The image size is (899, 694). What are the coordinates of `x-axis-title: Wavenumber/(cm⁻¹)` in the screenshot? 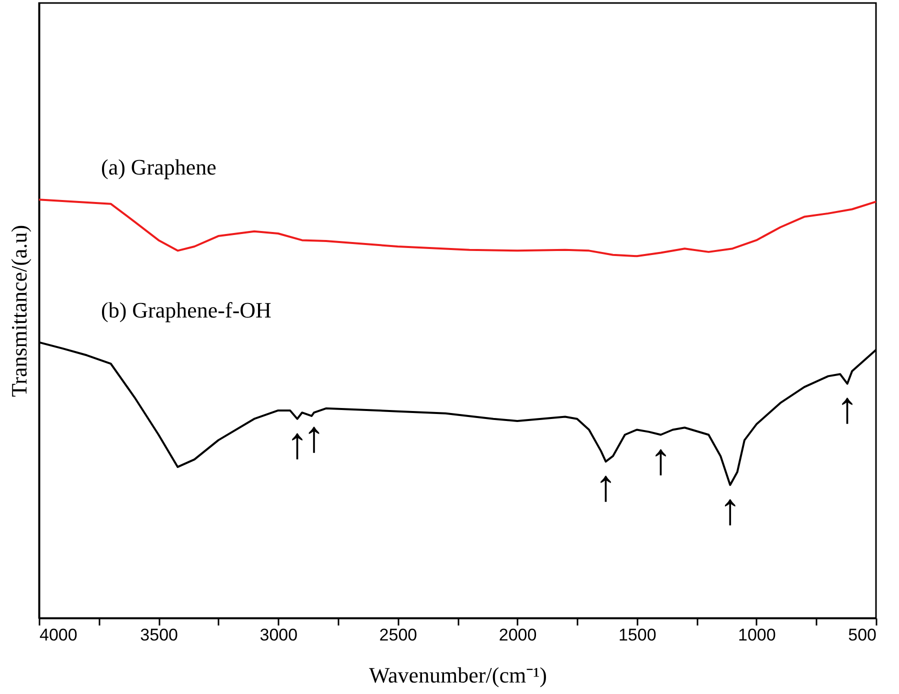 It's located at (458, 675).